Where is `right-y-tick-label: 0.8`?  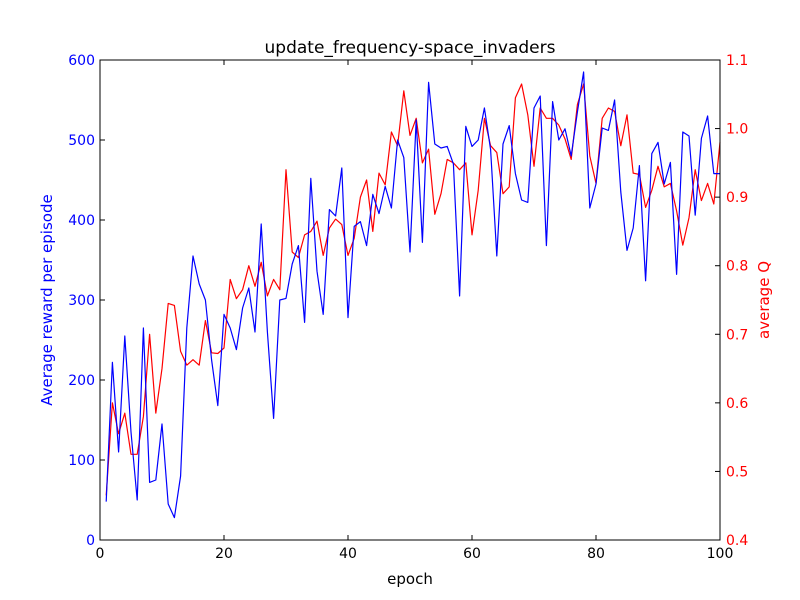
right-y-tick-label: 0.8 is located at coordinates (737, 267).